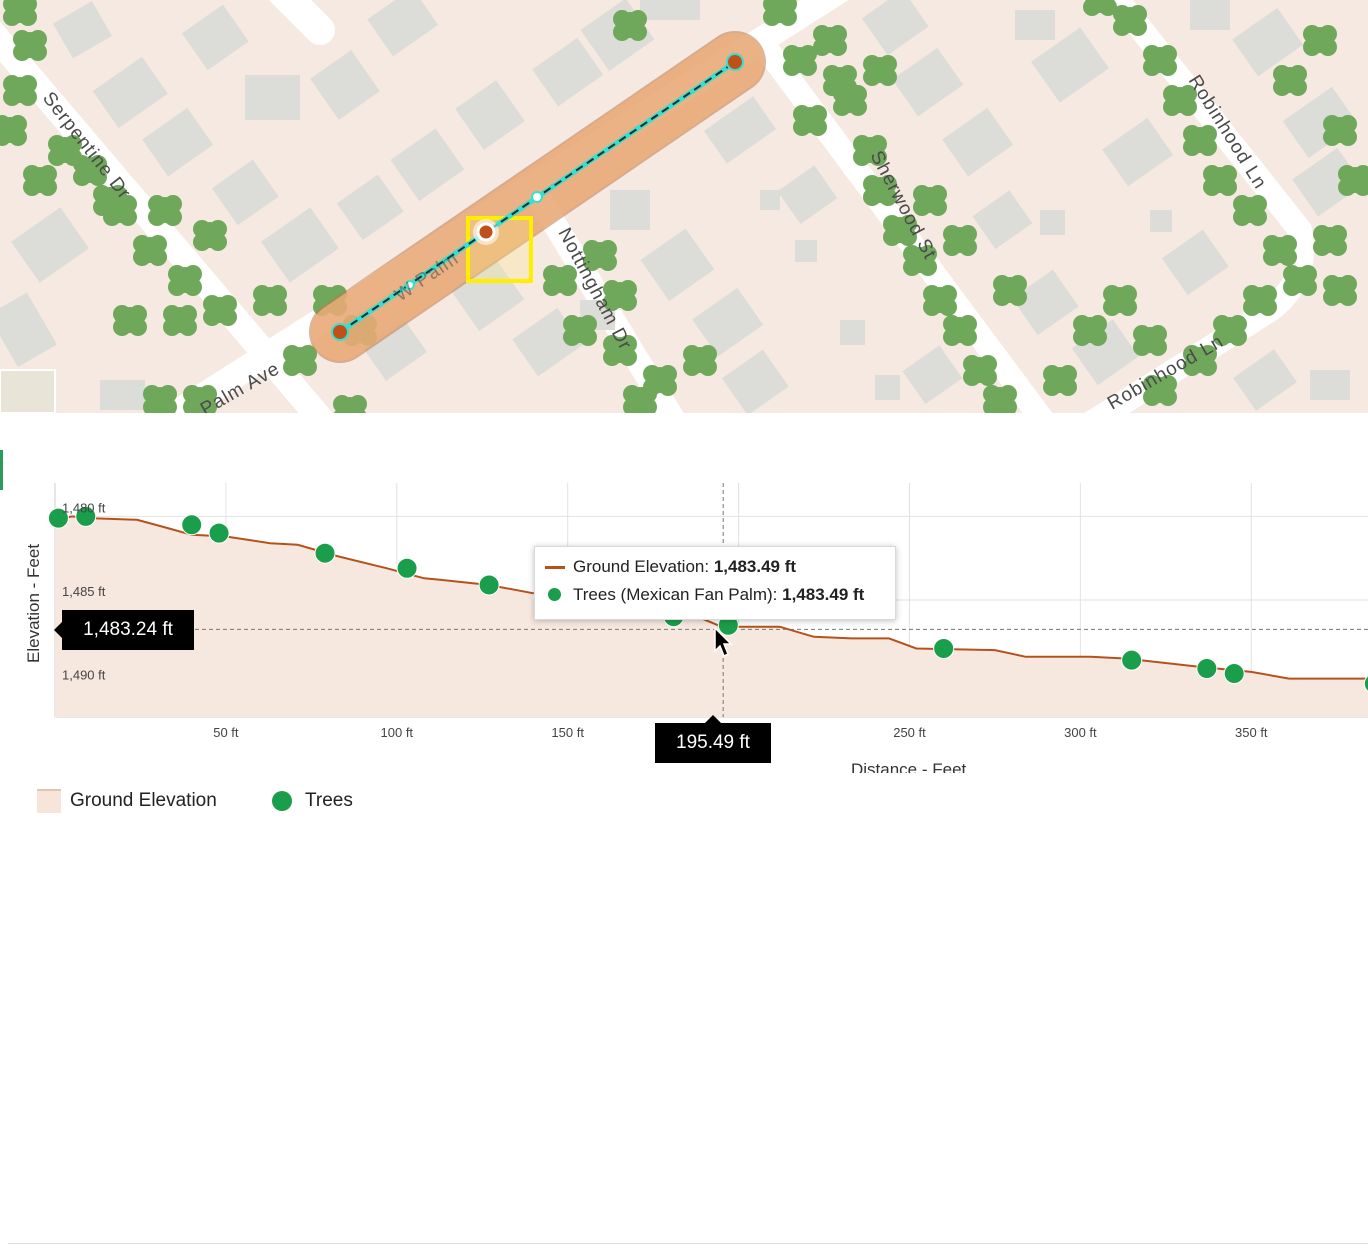 The image size is (1368, 1254). I want to click on tooltip-trees-row: Trees (Mexican Fan Palm): 1,483.49 ft, so click(704, 595).